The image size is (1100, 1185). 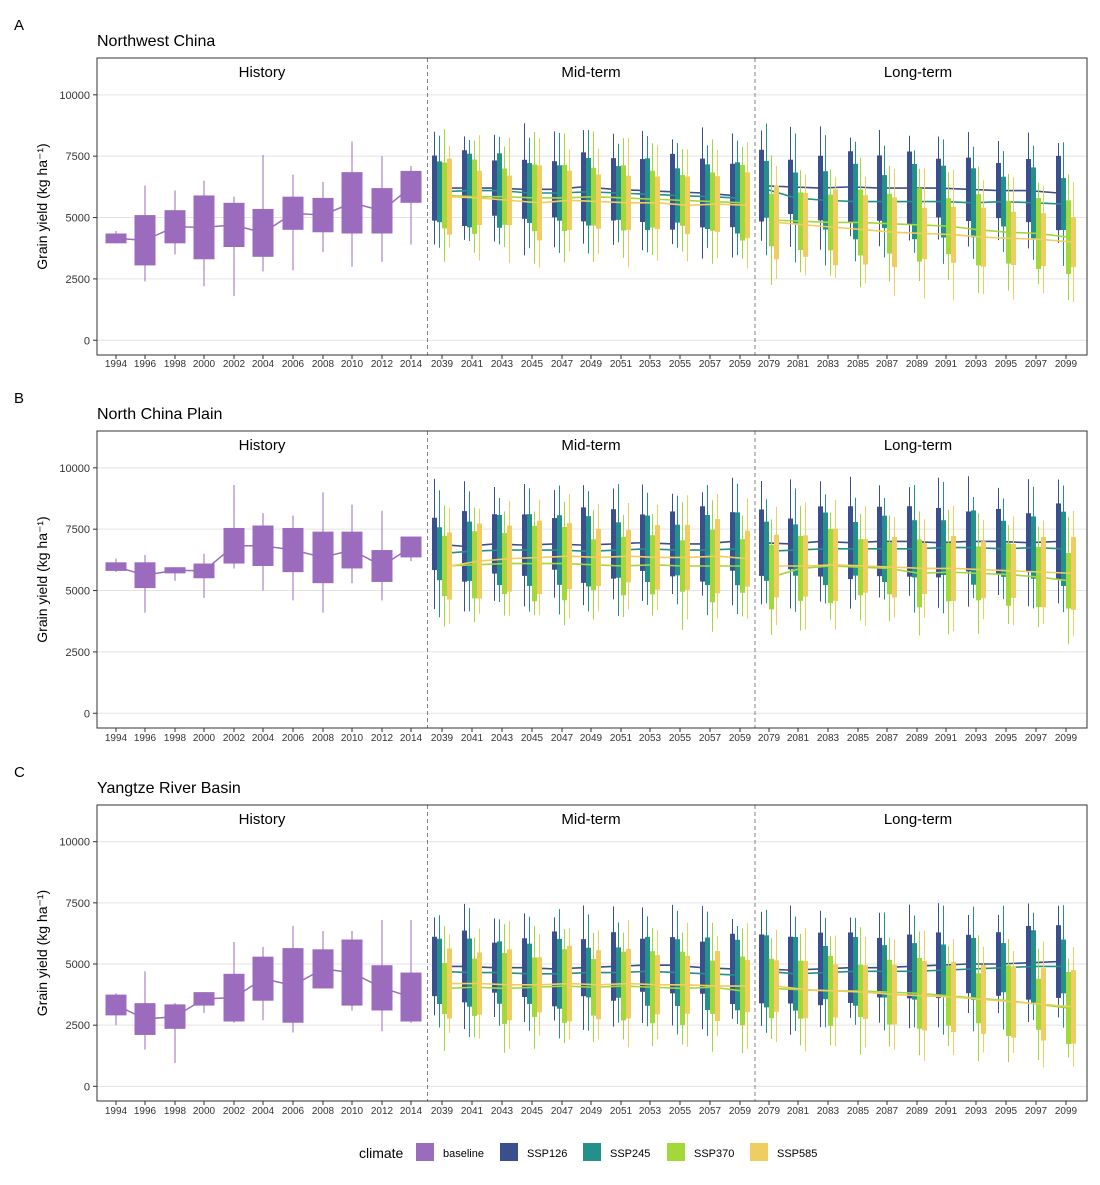 I want to click on legend-item-ssp245: SSP245, so click(x=616, y=1152).